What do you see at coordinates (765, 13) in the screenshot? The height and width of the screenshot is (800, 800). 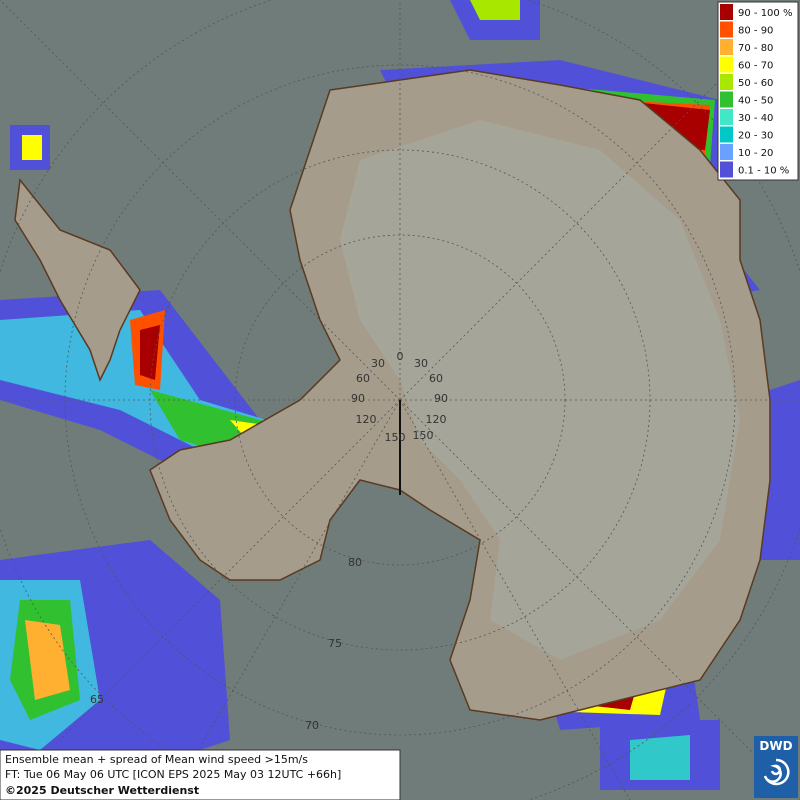 I see `legend-label: 90 - 100 %` at bounding box center [765, 13].